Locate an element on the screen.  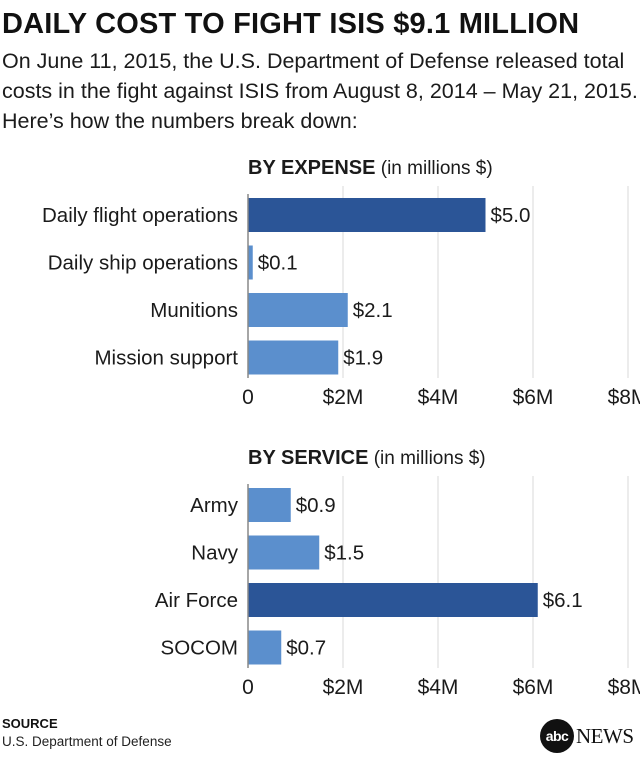
category-label: Daily ship operations is located at coordinates (143, 263).